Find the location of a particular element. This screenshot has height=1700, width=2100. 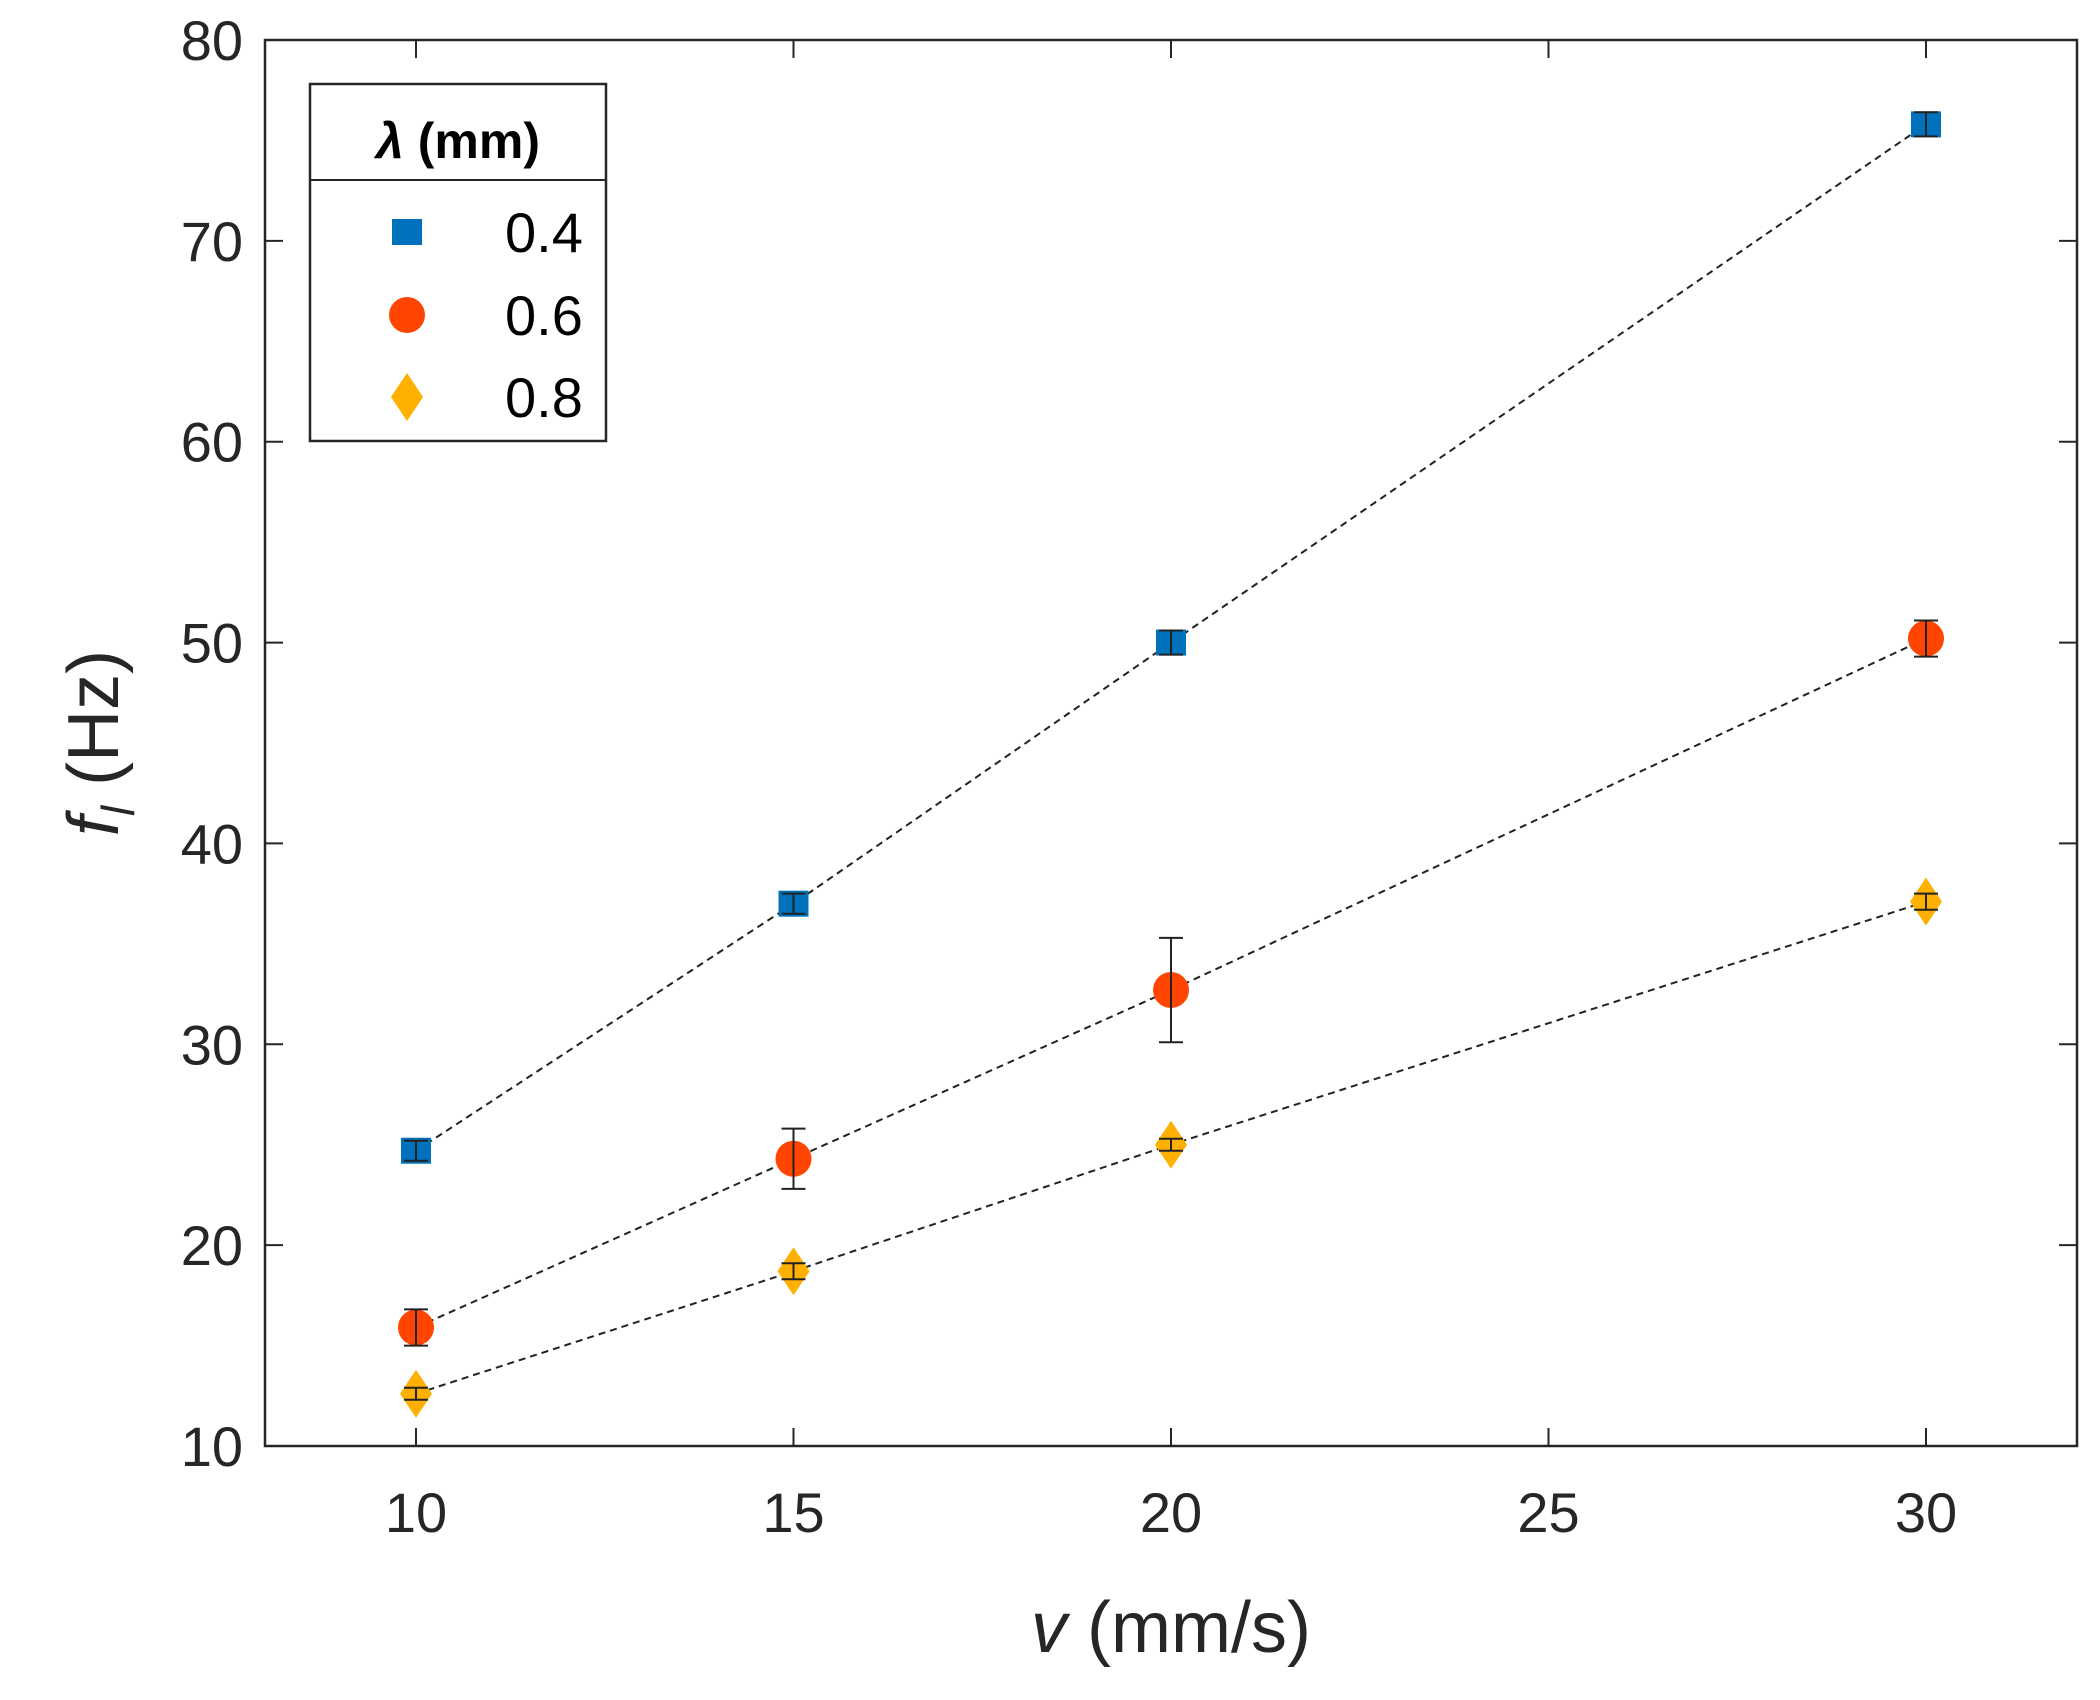

legend-title: λ (mm) is located at coordinates (456, 141).